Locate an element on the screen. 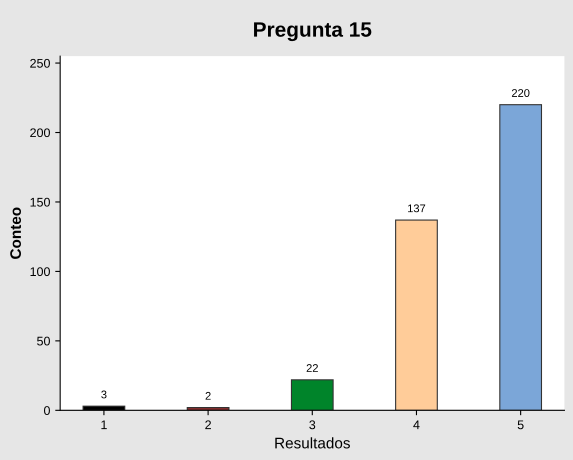  y-tick-label: 50 is located at coordinates (43, 341).